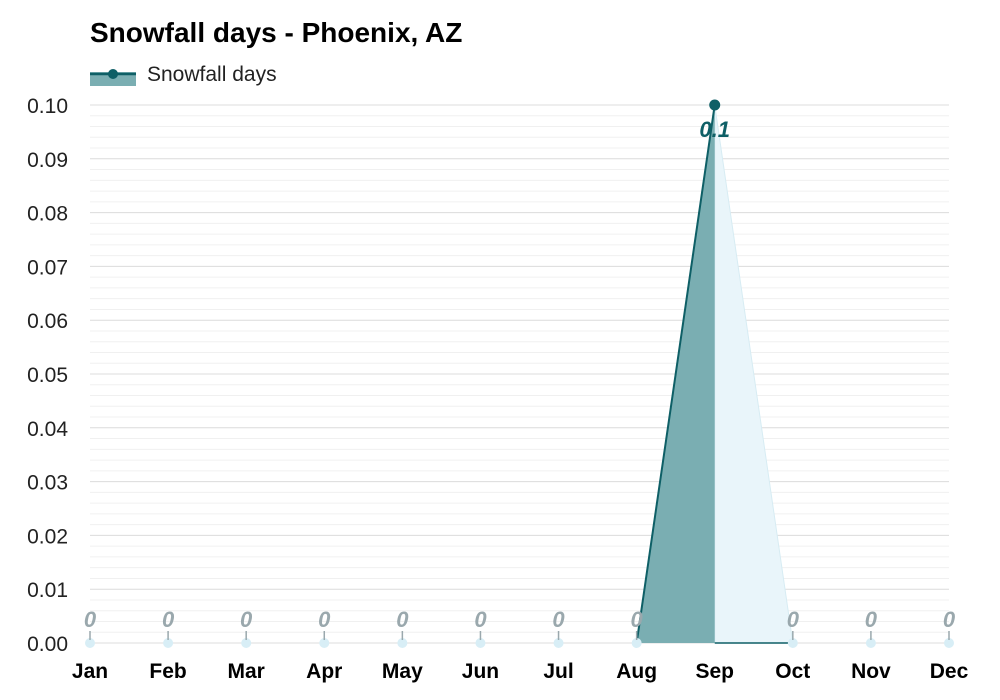 The height and width of the screenshot is (700, 1000). I want to click on y-tick-label: 0.02, so click(47, 536).